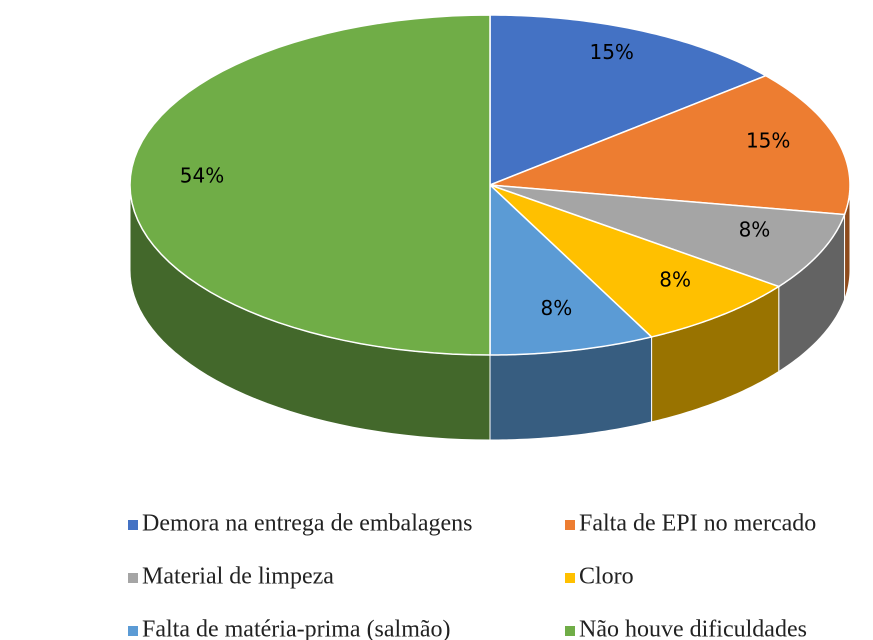 The width and height of the screenshot is (873, 640). What do you see at coordinates (606, 577) in the screenshot?
I see `legend-label: Cloro` at bounding box center [606, 577].